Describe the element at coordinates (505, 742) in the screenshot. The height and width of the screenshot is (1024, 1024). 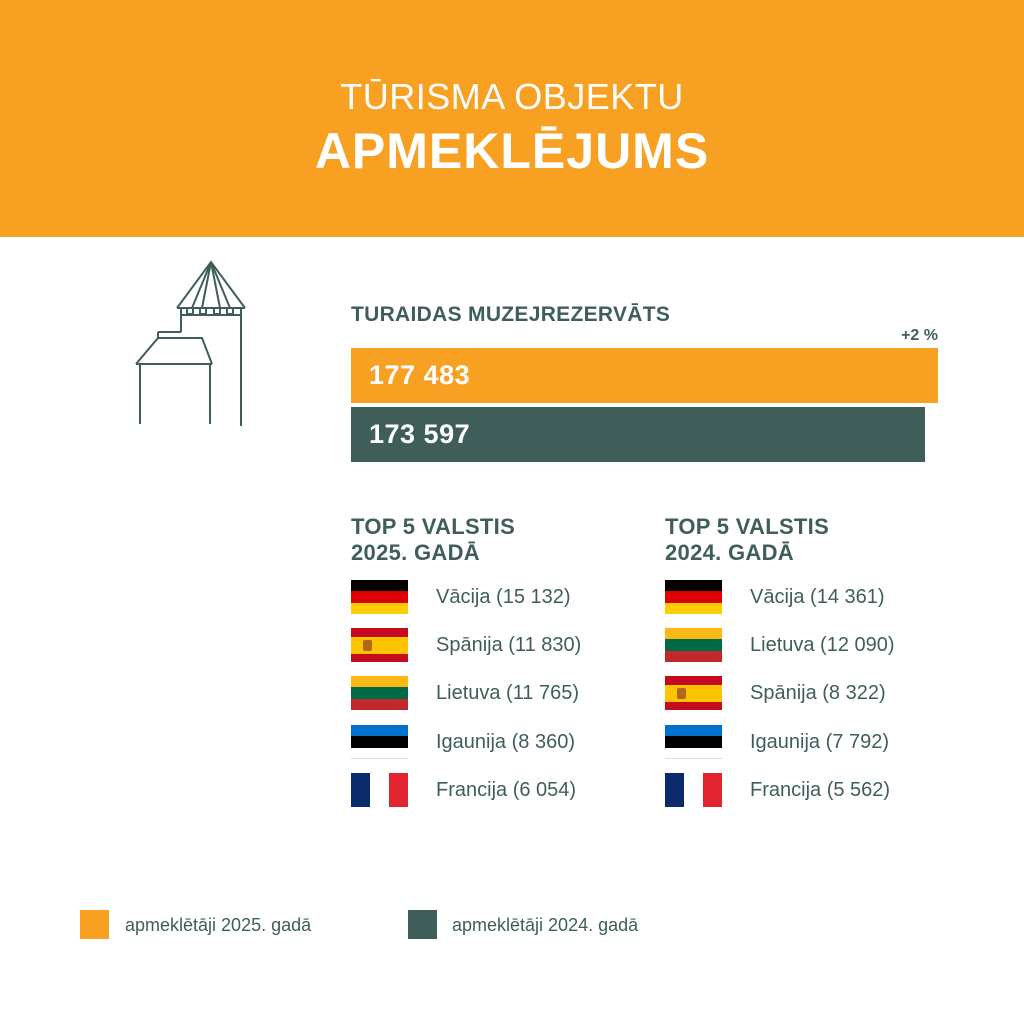
I see `country-label: Igaunija (8 360)` at that location.